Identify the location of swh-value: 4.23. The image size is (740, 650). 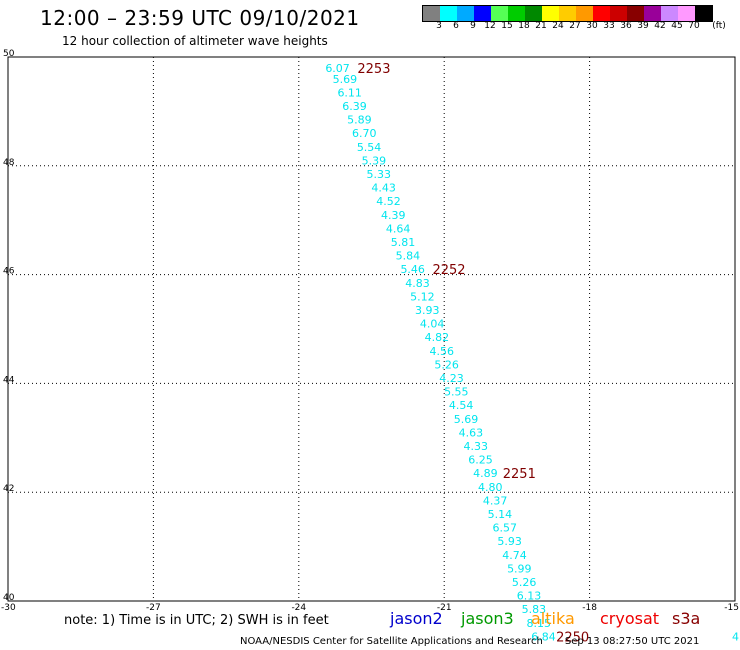
(451, 378).